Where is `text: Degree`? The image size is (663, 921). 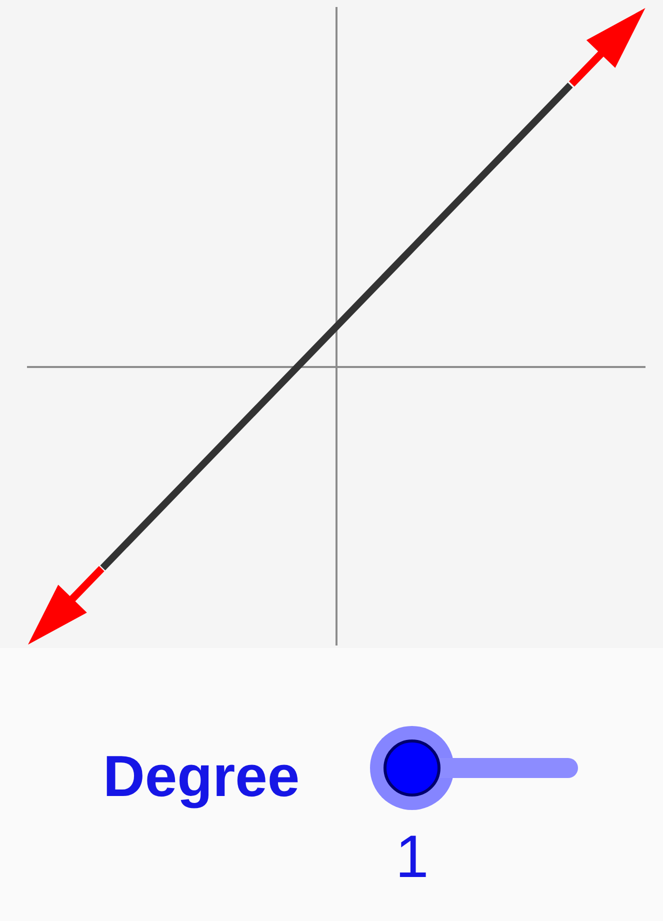
text: Degree is located at coordinates (201, 776).